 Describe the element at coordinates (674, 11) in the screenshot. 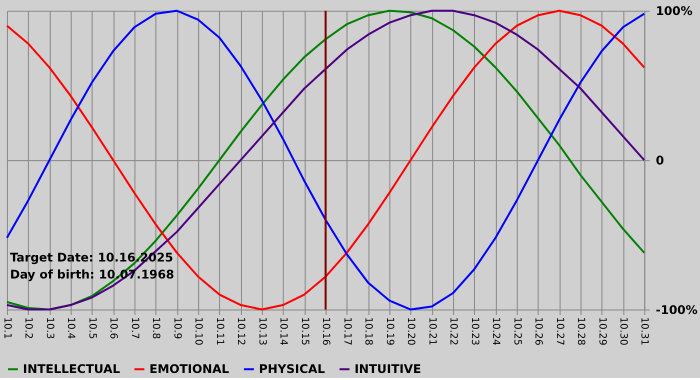

I see `y-tick-label: 100%` at that location.